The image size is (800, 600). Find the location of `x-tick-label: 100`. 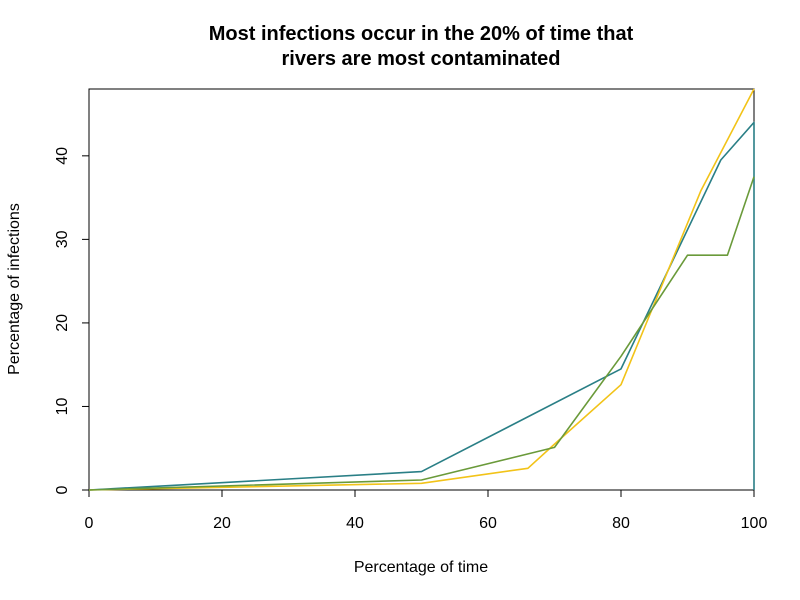

x-tick-label: 100 is located at coordinates (754, 523).